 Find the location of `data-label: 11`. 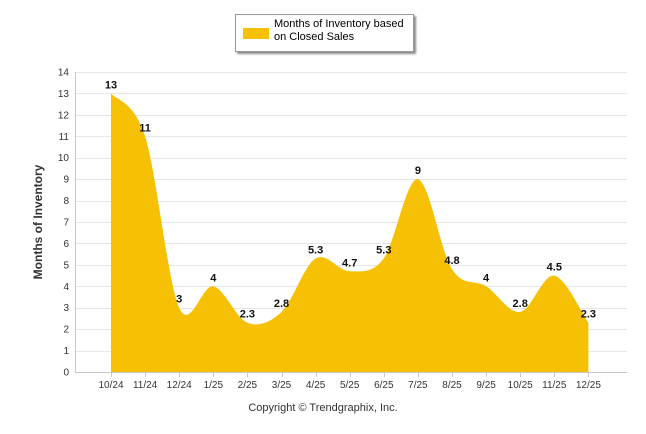

data-label: 11 is located at coordinates (145, 128).